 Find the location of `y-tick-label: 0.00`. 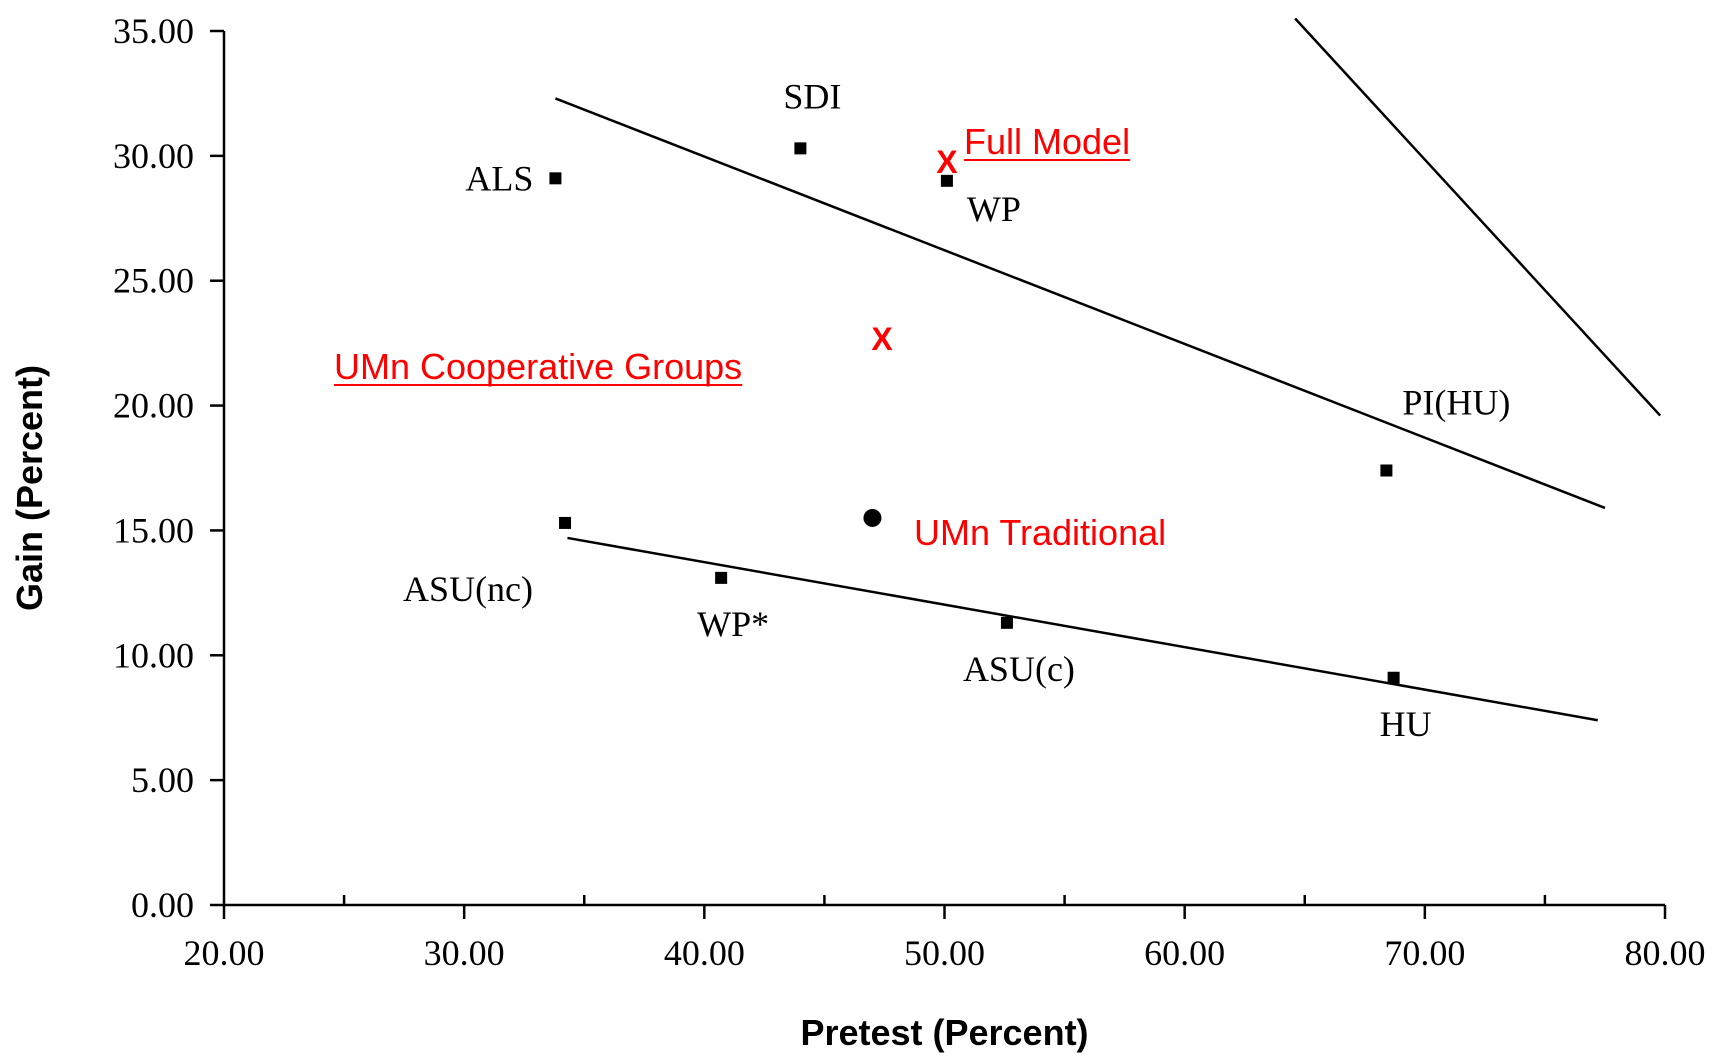

y-tick-label: 0.00 is located at coordinates (162, 905).